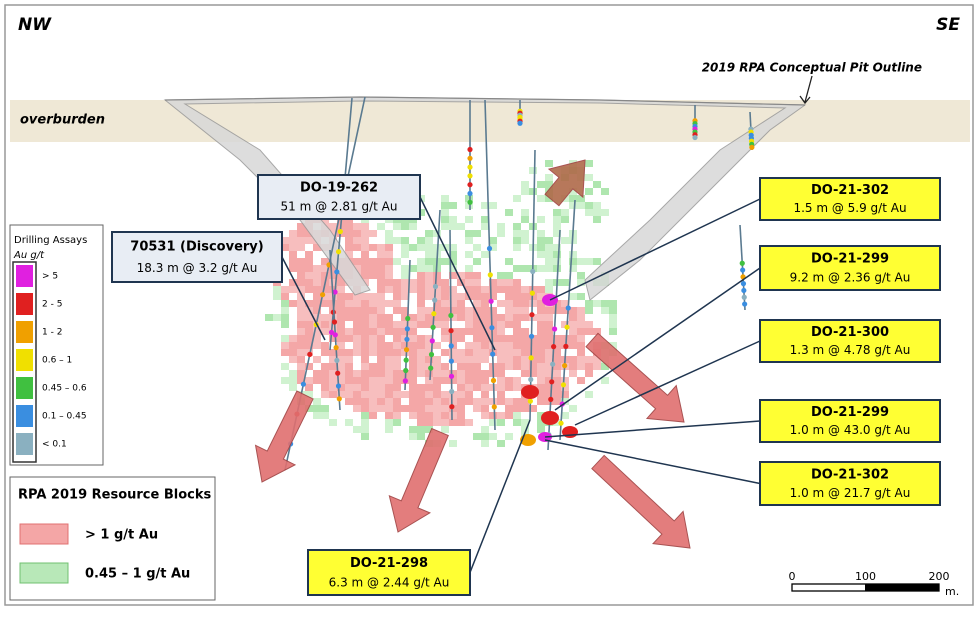 The image size is (980, 617). I want to click on drill-trace, so click(435, 295).